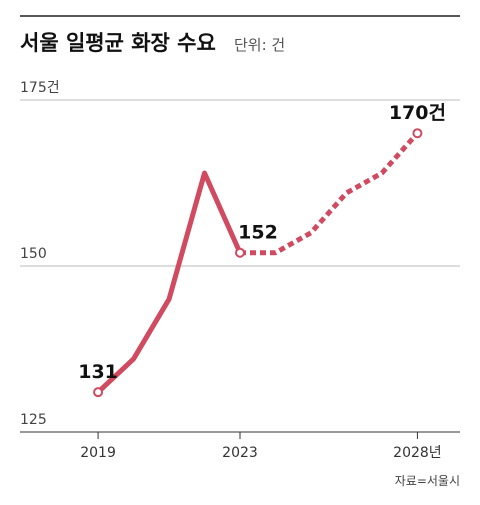 The width and height of the screenshot is (480, 505). What do you see at coordinates (33, 420) in the screenshot?
I see `y-tick-label: 125` at bounding box center [33, 420].